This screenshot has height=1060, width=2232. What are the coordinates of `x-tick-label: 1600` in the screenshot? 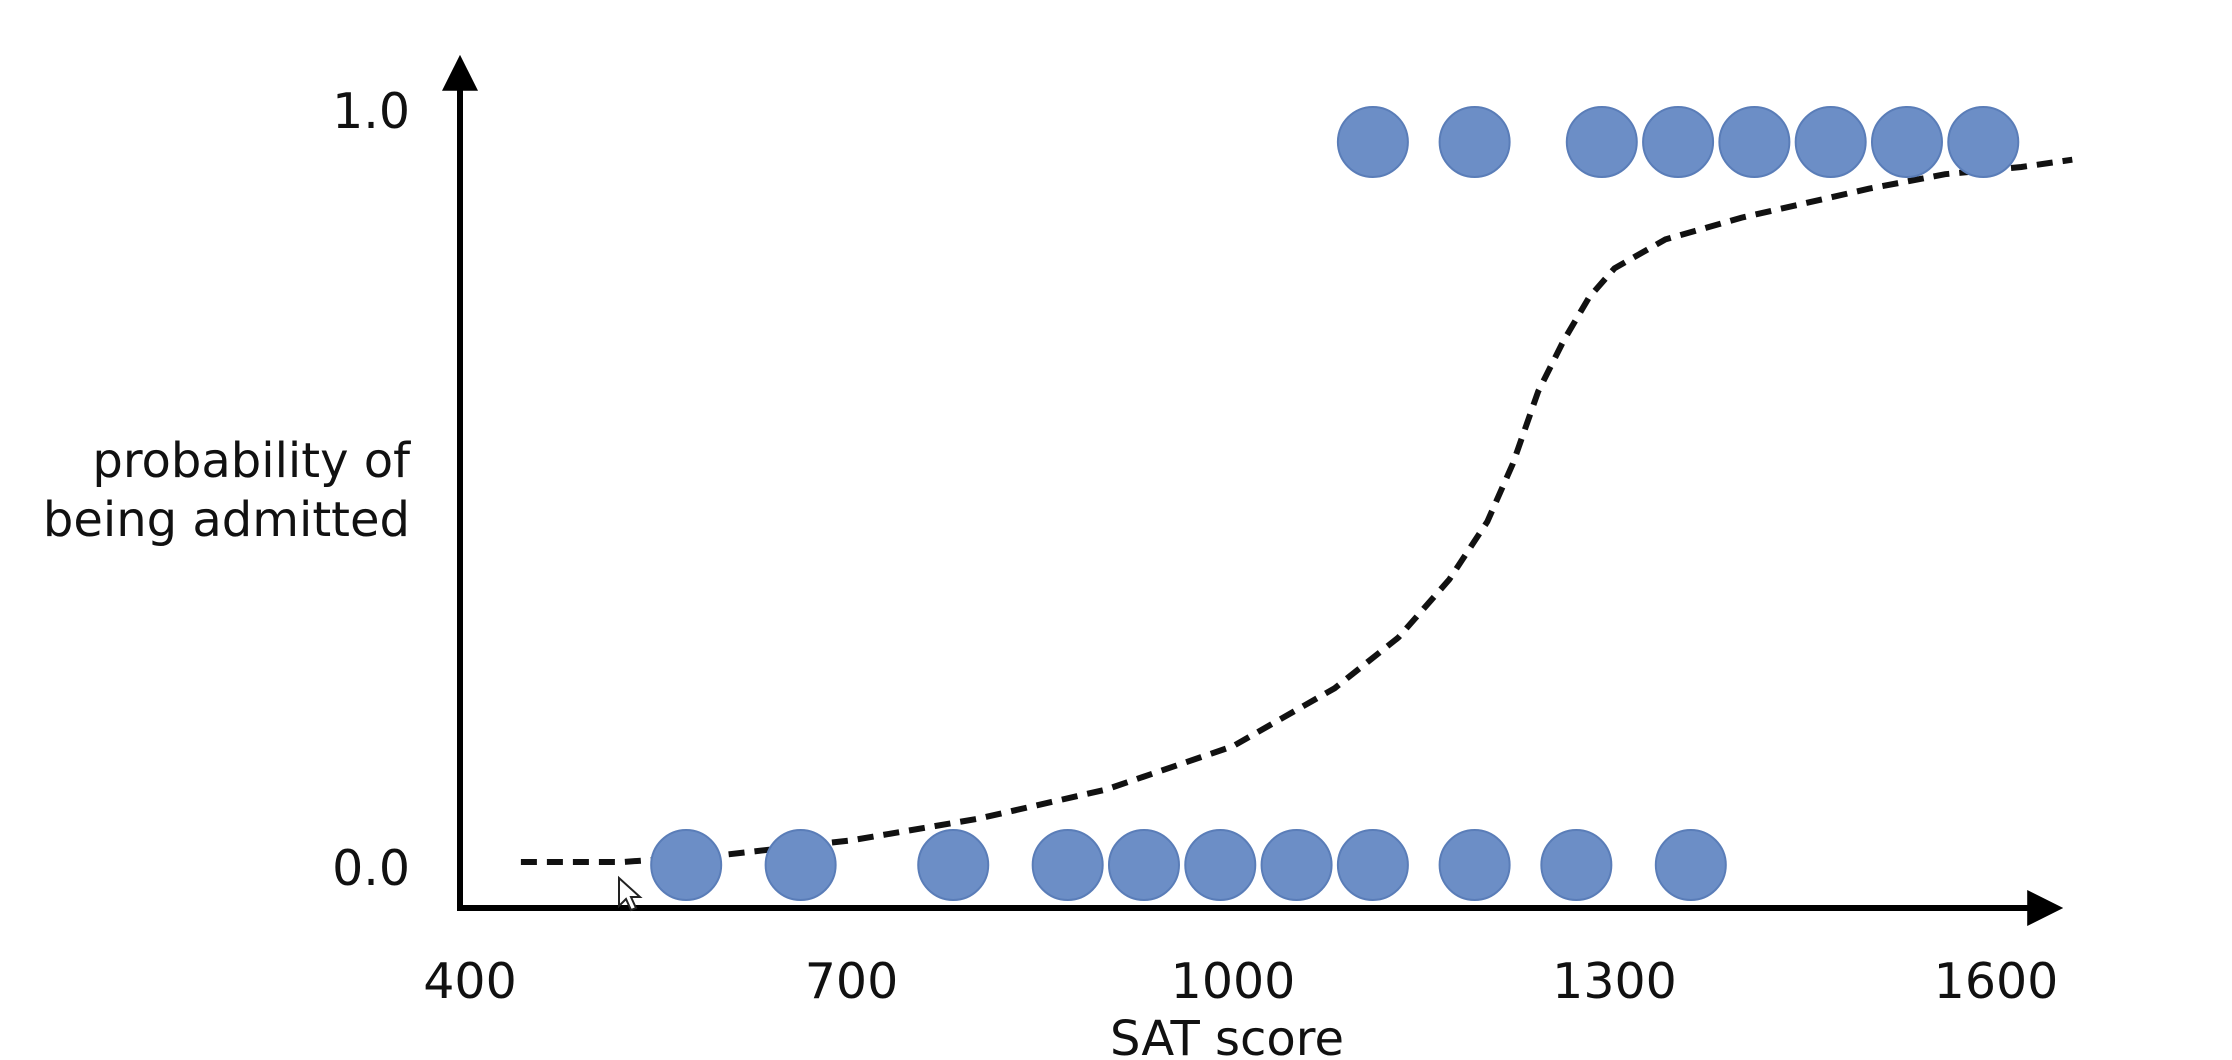 It's located at (1996, 981).